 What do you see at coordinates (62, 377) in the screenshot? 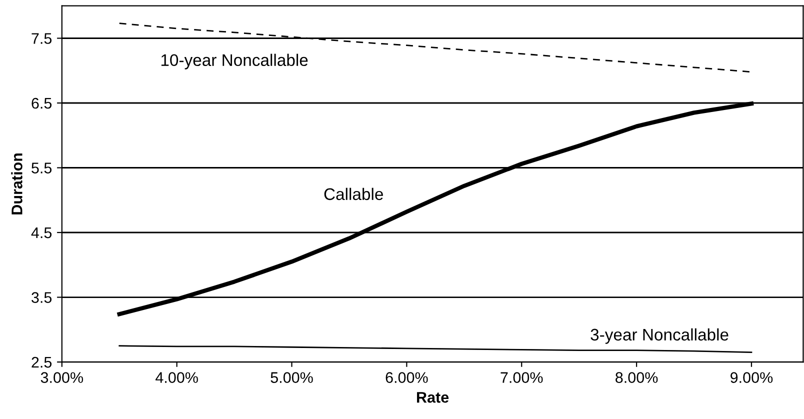
I see `x-tick-label: 3.00%` at bounding box center [62, 377].